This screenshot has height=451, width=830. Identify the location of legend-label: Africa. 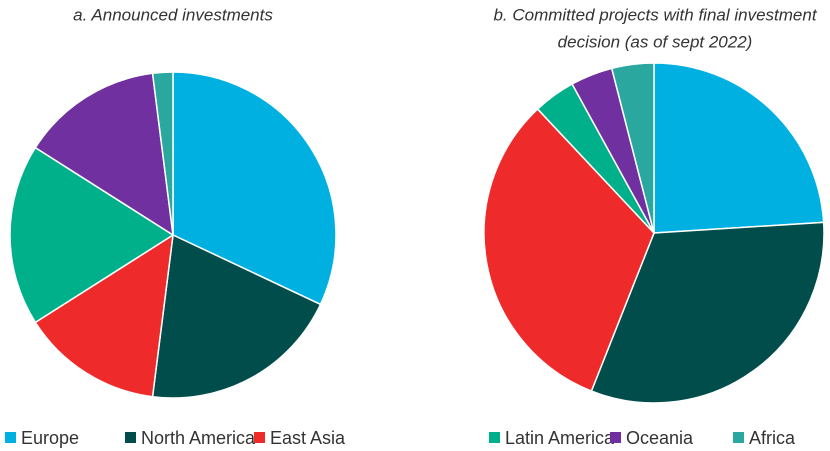
(772, 438).